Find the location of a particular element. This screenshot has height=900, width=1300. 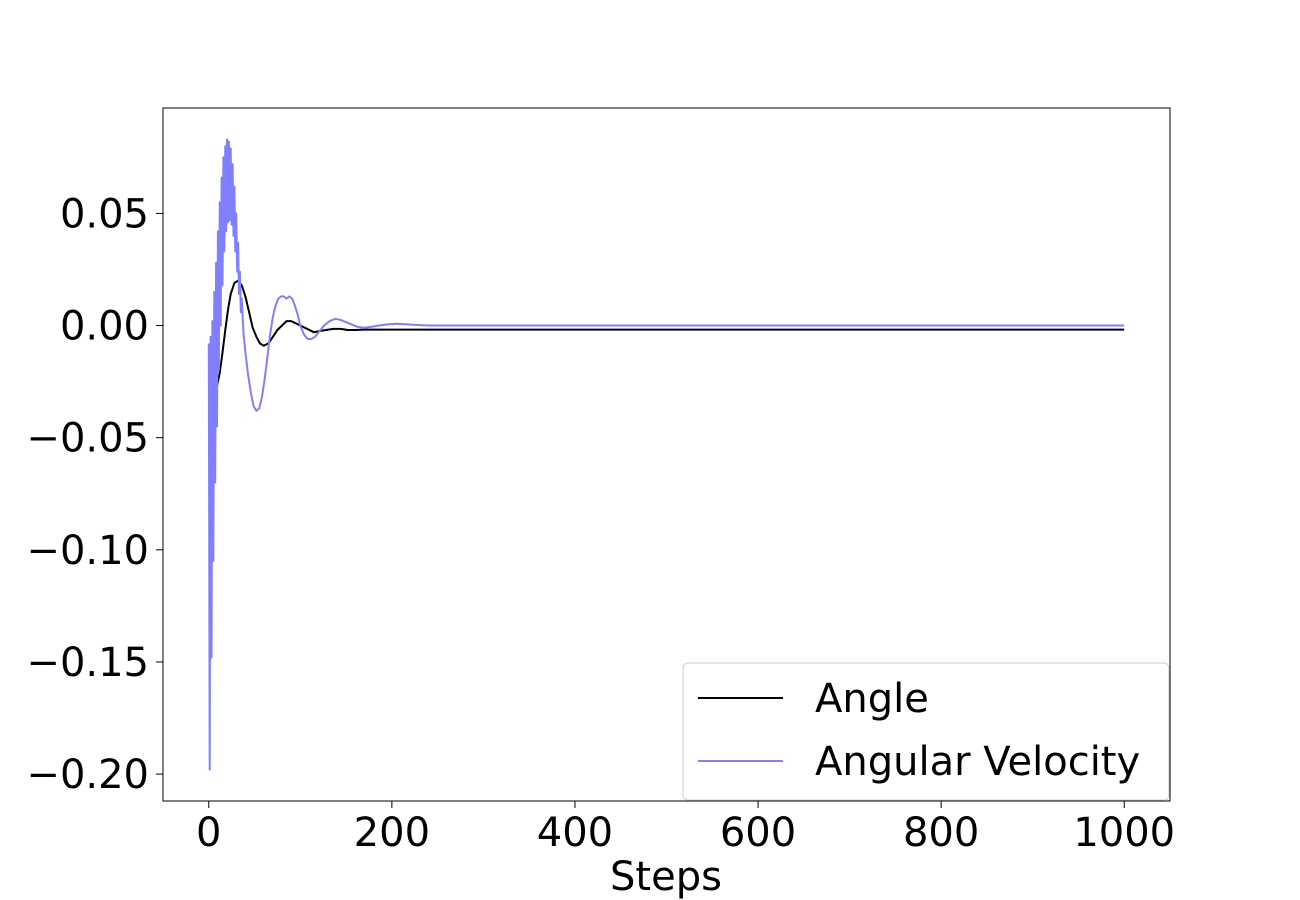

y-tick-label: −0.10 is located at coordinates (87, 551).